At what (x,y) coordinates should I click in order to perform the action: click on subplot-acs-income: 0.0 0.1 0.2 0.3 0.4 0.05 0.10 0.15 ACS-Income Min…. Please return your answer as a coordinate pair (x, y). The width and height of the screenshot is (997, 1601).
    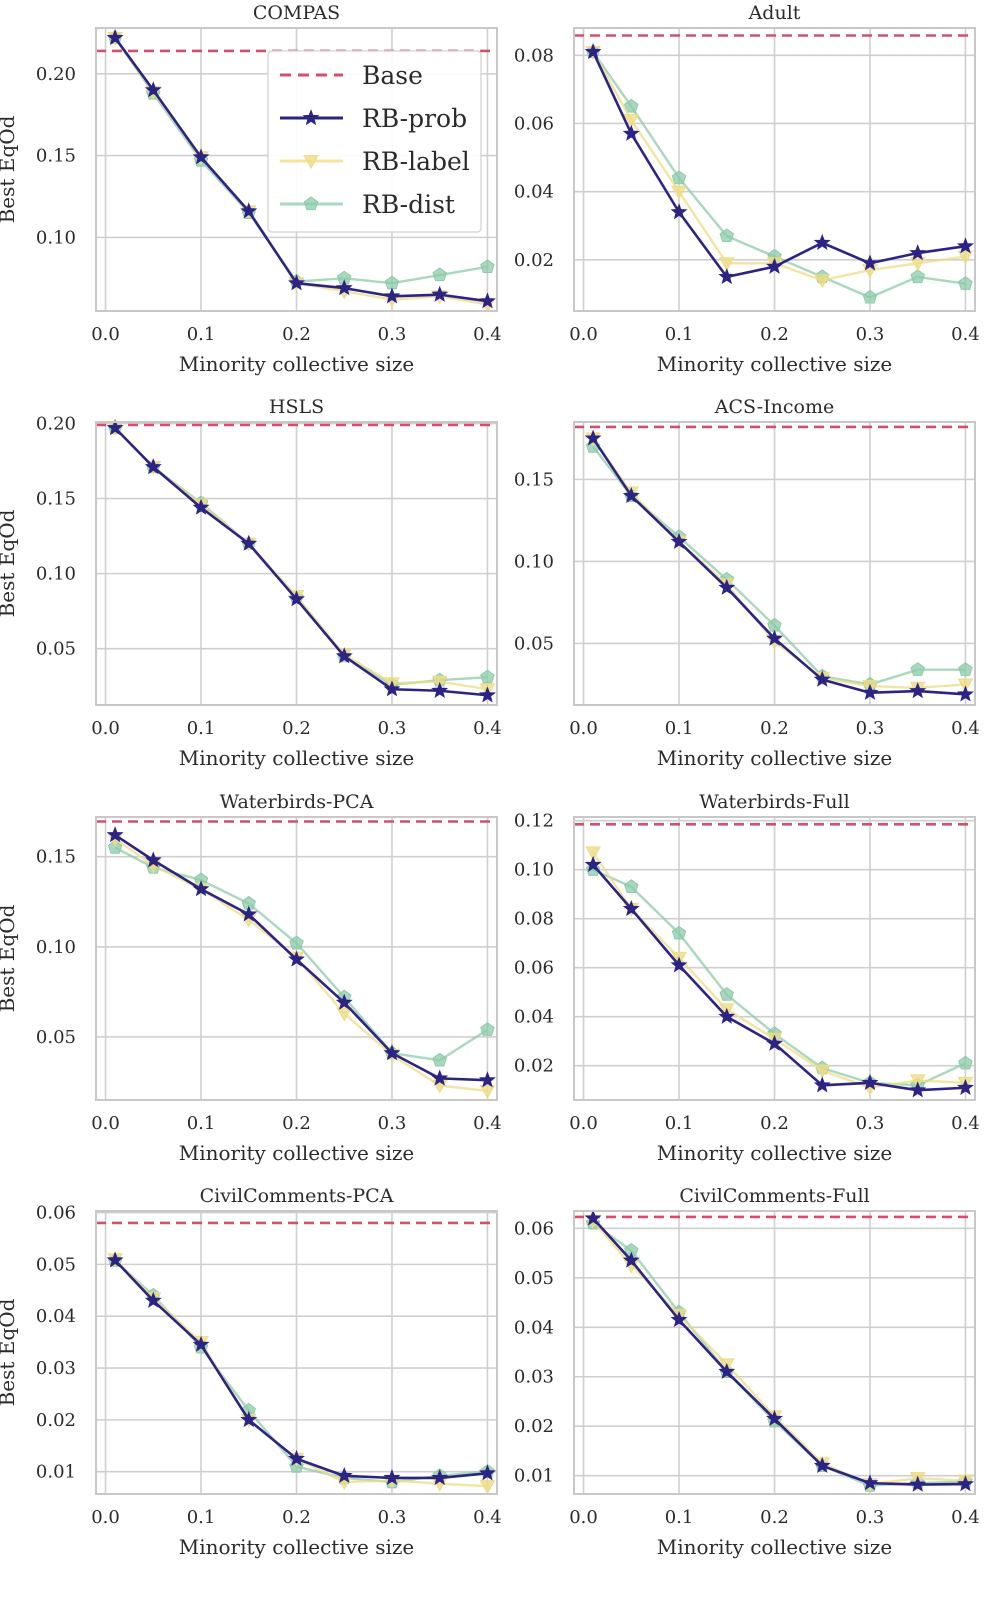
    Looking at the image, I should click on (747, 583).